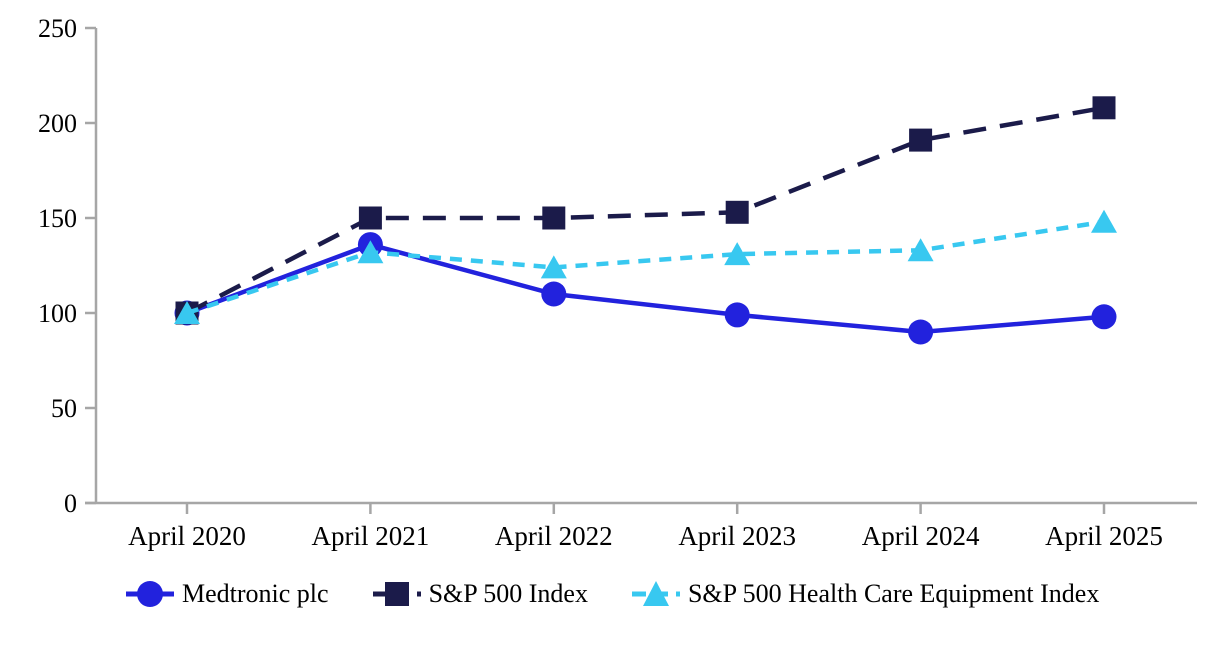 Image resolution: width=1226 pixels, height=660 pixels. What do you see at coordinates (255, 593) in the screenshot?
I see `legend-label: Medtronic plc` at bounding box center [255, 593].